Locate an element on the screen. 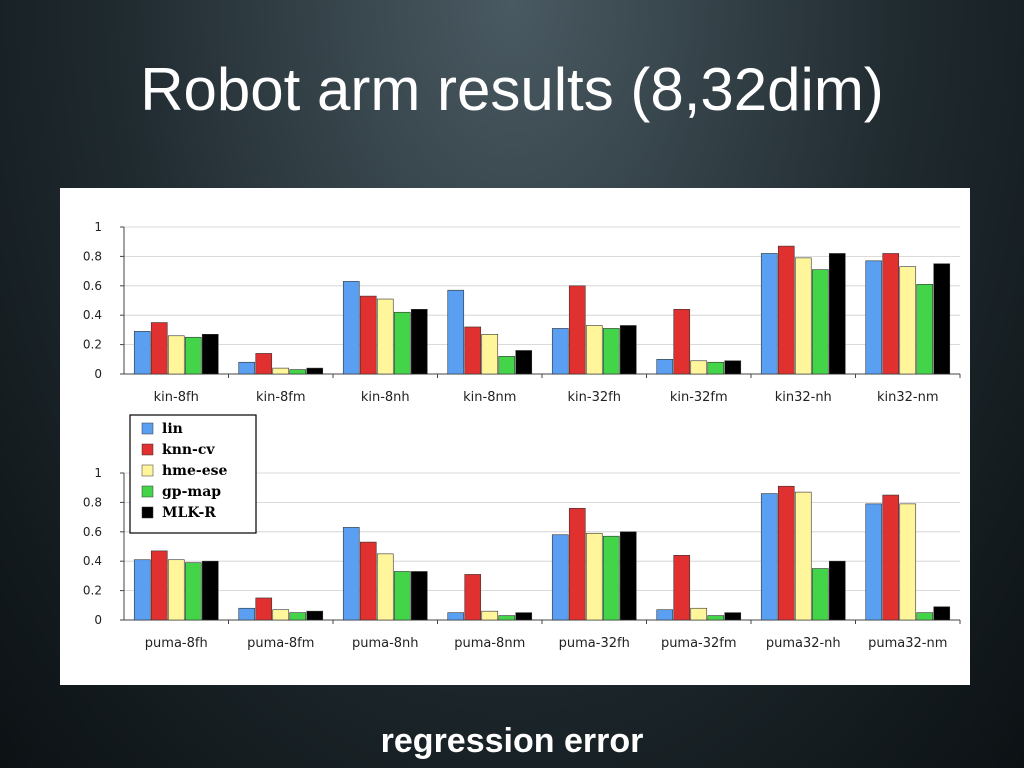 This screenshot has width=1024, height=768. bar-hme-ese-kin-8nh is located at coordinates (385, 336).